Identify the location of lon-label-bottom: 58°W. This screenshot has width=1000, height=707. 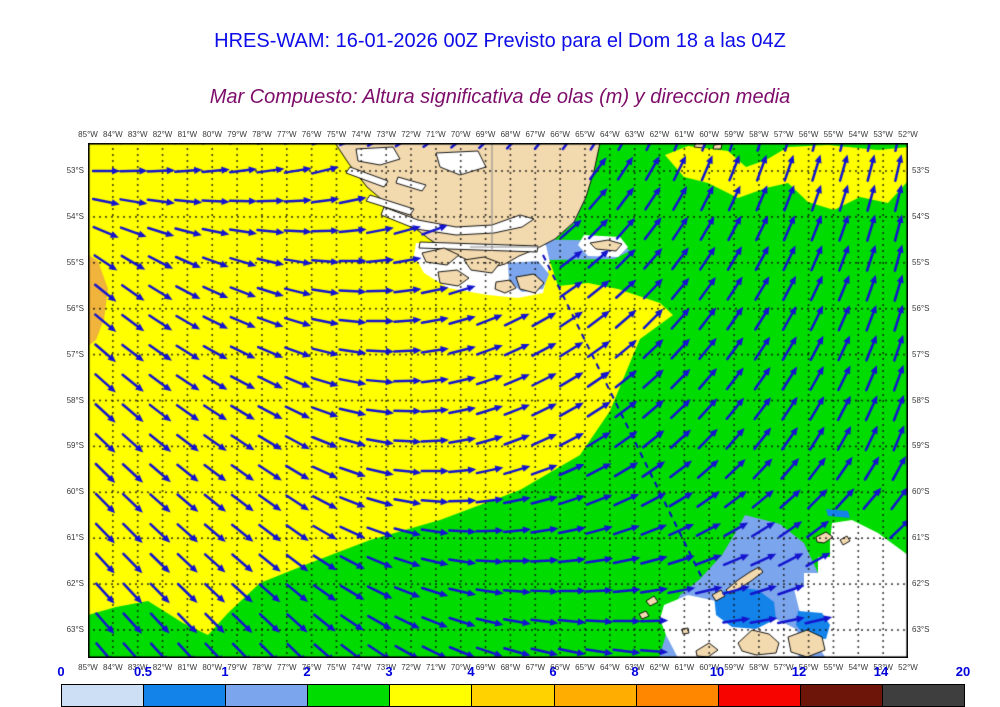
(759, 667).